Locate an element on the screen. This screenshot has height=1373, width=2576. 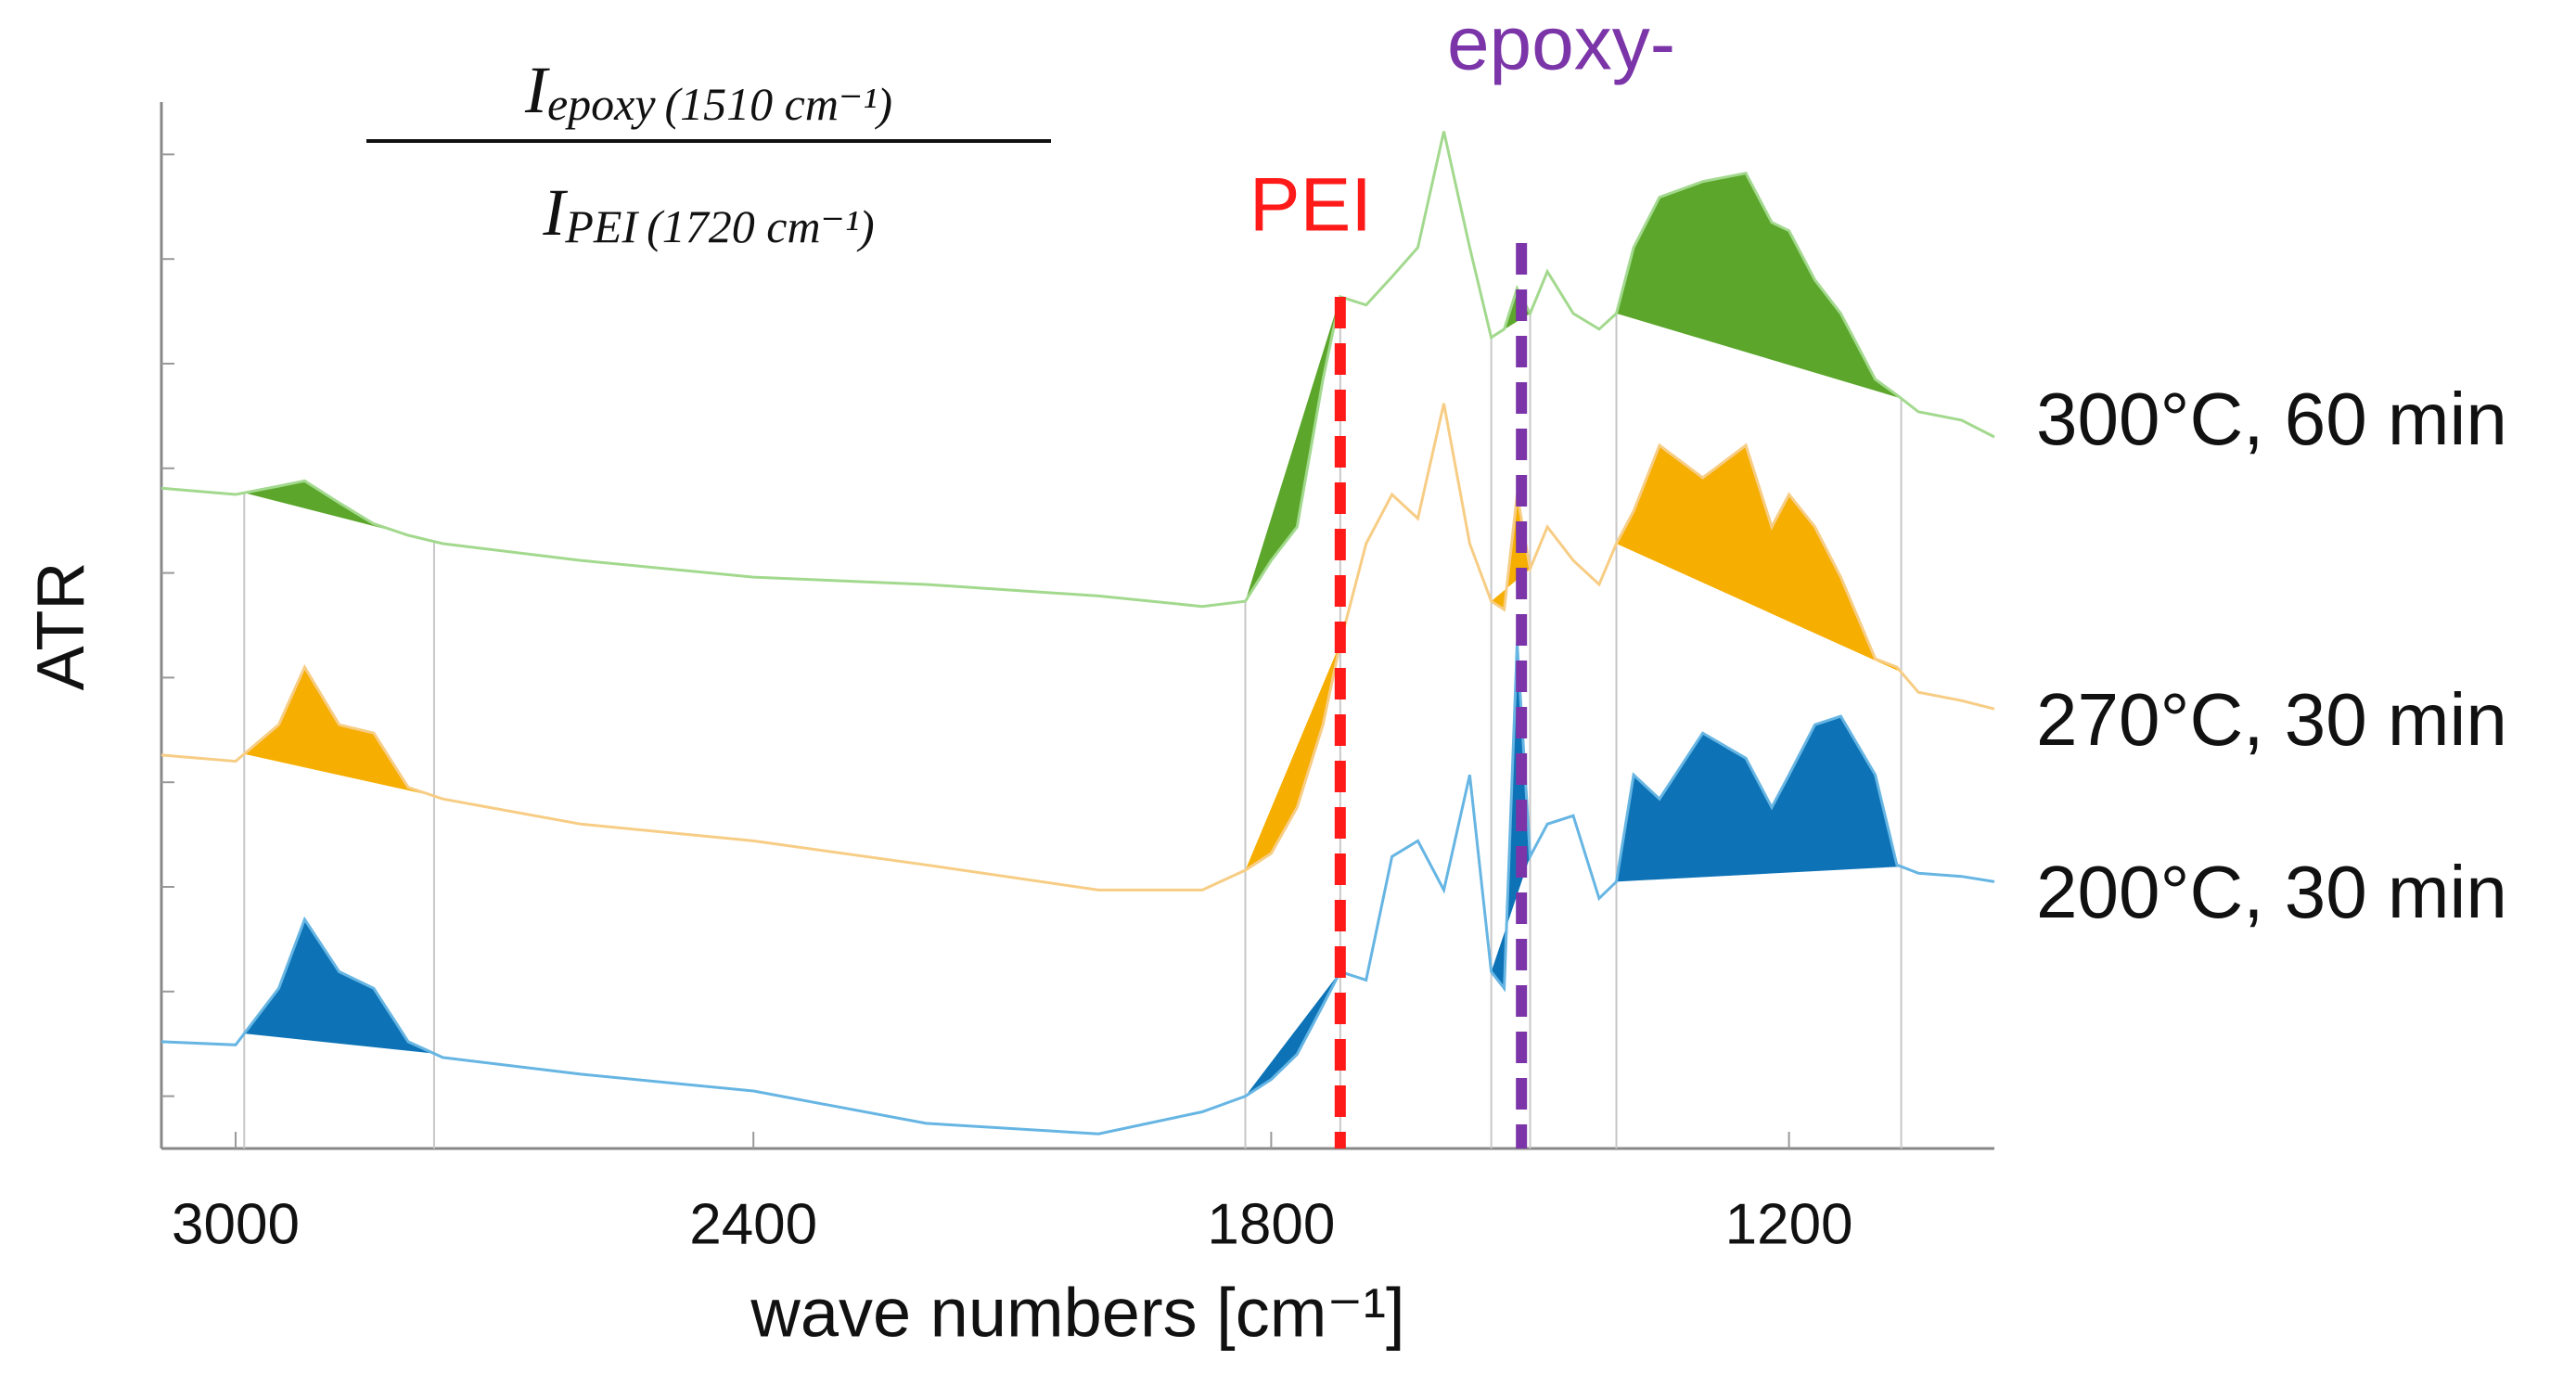
formula-numerator: Iepoxy (1510 cm⁻¹) is located at coordinates (708, 92).